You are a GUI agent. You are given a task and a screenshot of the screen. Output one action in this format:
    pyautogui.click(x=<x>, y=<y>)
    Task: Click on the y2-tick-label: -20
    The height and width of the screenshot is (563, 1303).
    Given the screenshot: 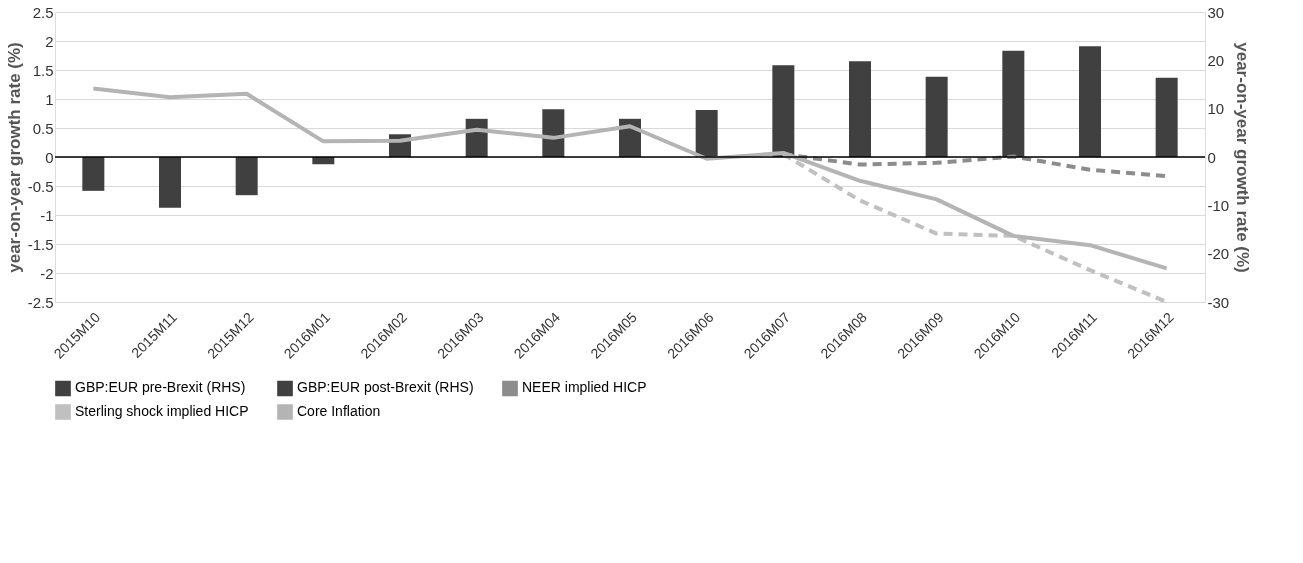 What is the action you would take?
    pyautogui.click(x=1218, y=254)
    